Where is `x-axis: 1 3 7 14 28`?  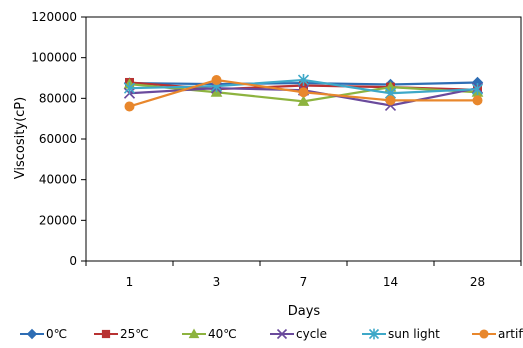 x-axis: 1 3 7 14 28 is located at coordinates (303, 275).